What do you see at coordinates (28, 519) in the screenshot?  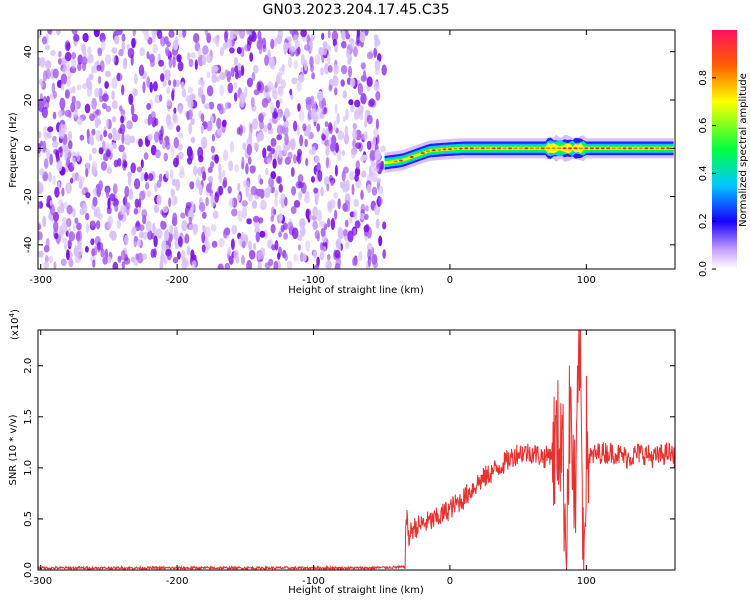 I see `y-tick-label: 0.5` at bounding box center [28, 519].